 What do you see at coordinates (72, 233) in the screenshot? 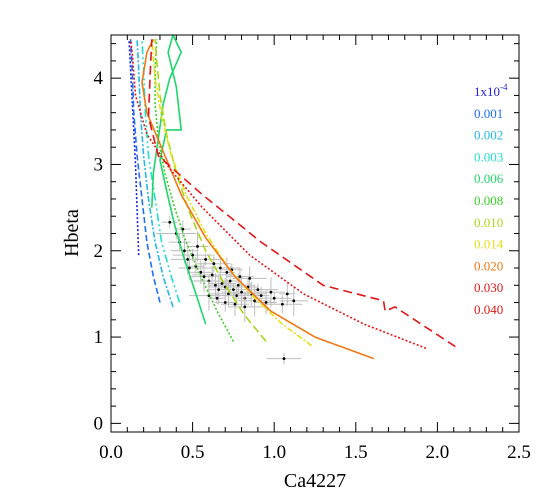
I see `y-axis-label: Hbeta` at bounding box center [72, 233].